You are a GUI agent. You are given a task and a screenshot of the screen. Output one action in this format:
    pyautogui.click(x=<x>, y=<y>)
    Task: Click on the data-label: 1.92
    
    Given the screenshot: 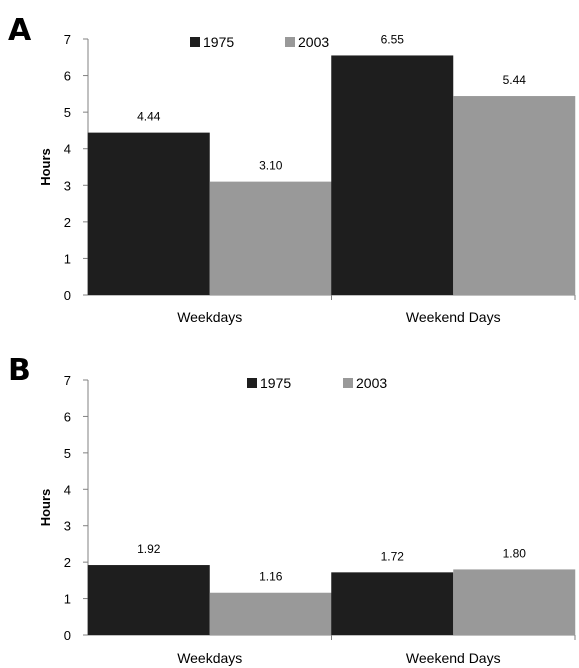 What is the action you would take?
    pyautogui.click(x=149, y=549)
    